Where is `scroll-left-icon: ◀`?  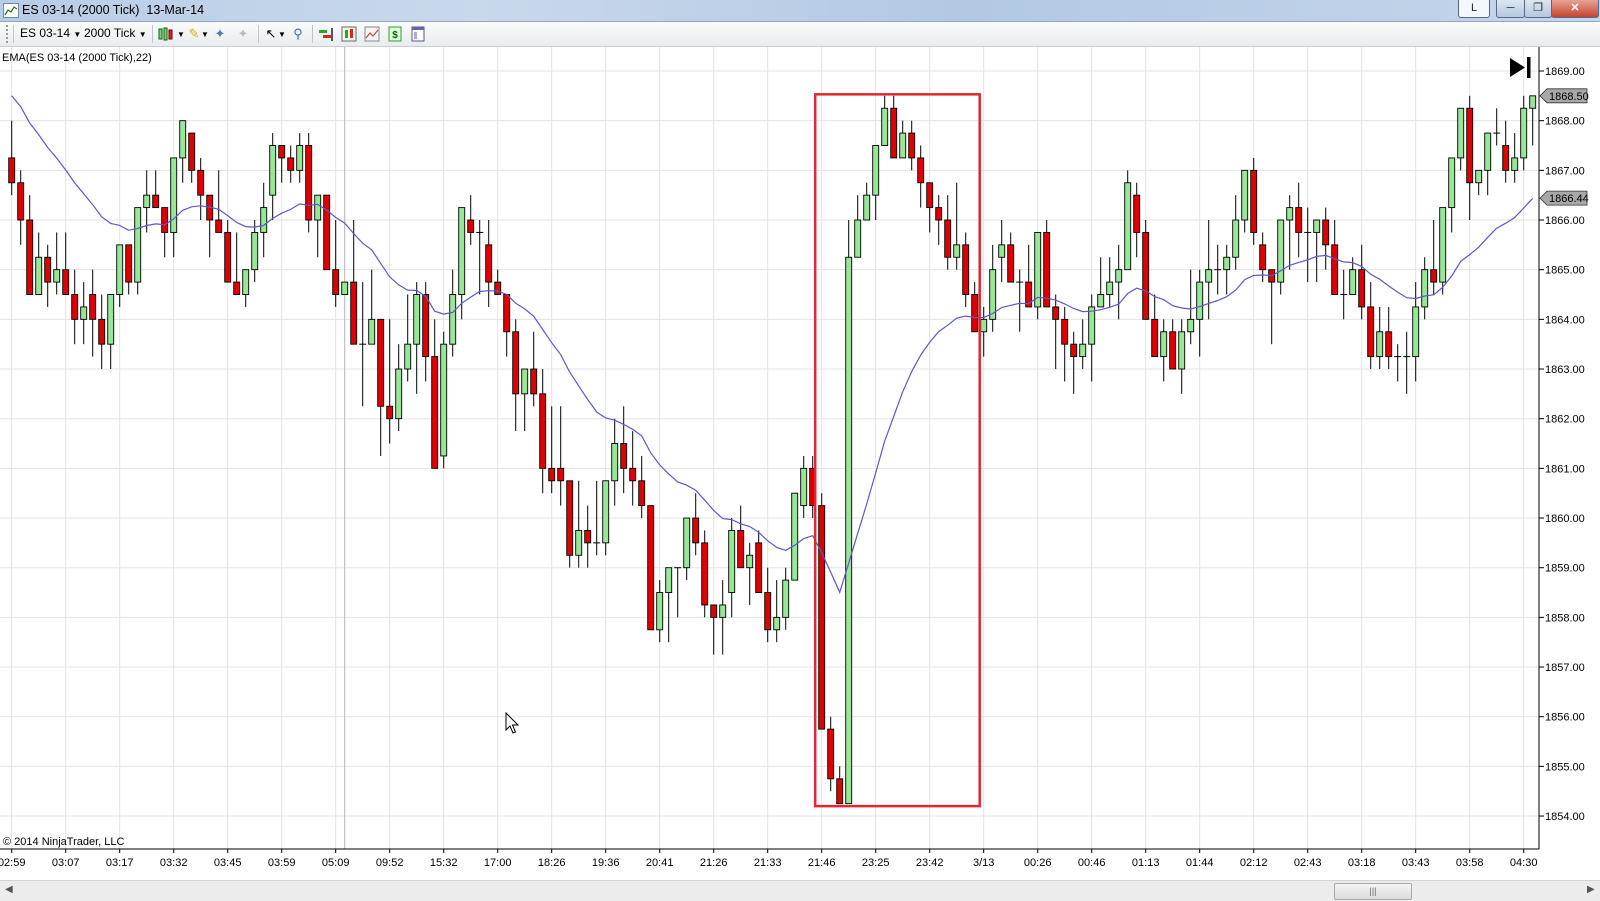 scroll-left-icon: ◀ is located at coordinates (9, 889).